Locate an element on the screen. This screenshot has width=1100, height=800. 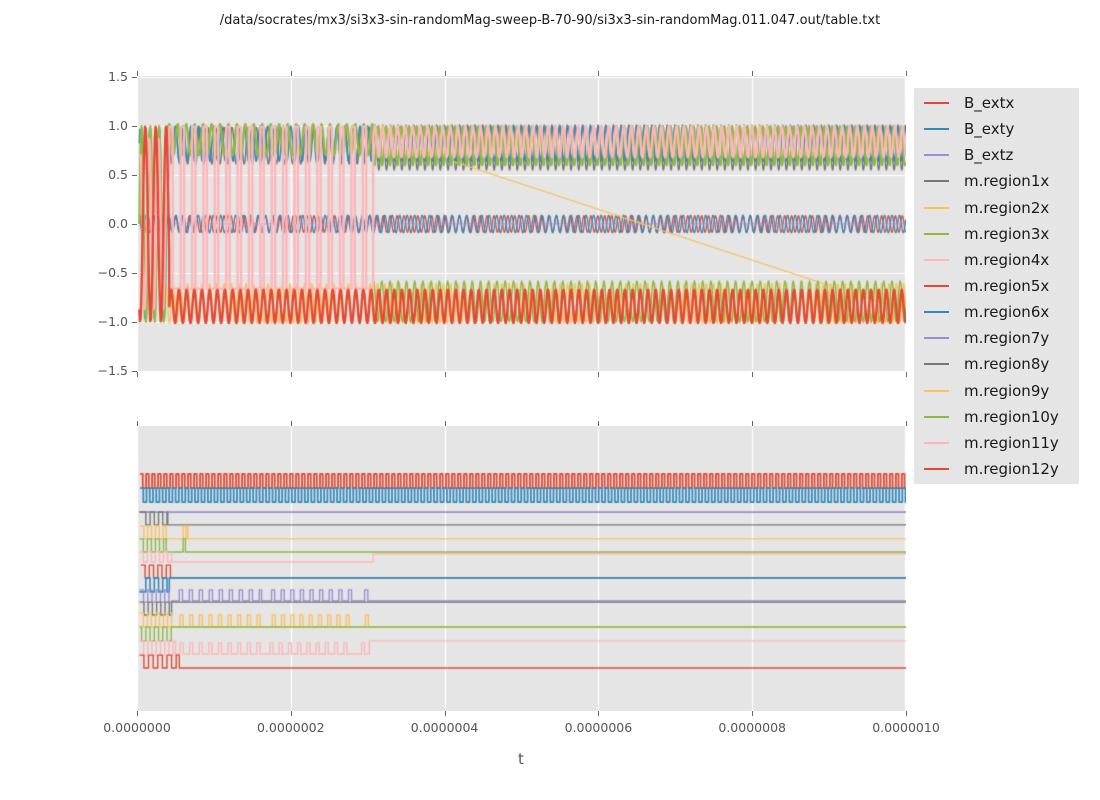
x-tick-label: 0.0000010 is located at coordinates (906, 727).